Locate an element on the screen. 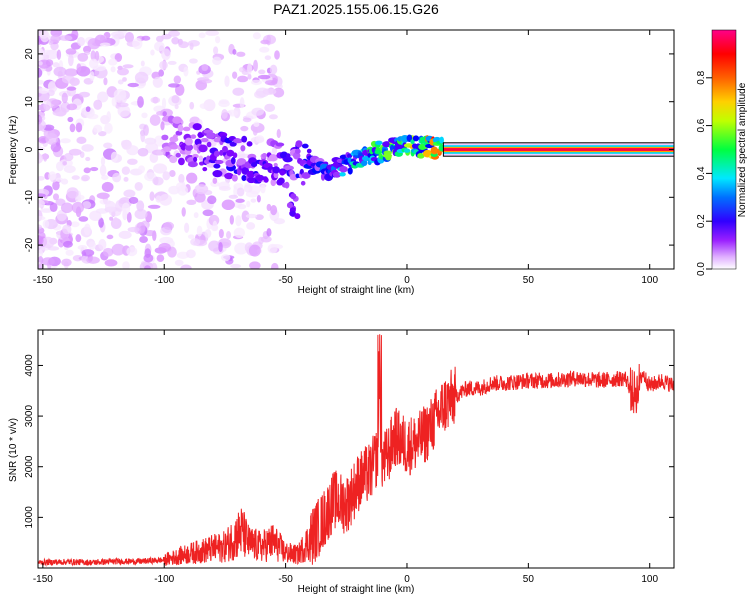 The image size is (750, 605). figure-title: PAZ1.2025.155.06.15.G26 is located at coordinates (356, 9).